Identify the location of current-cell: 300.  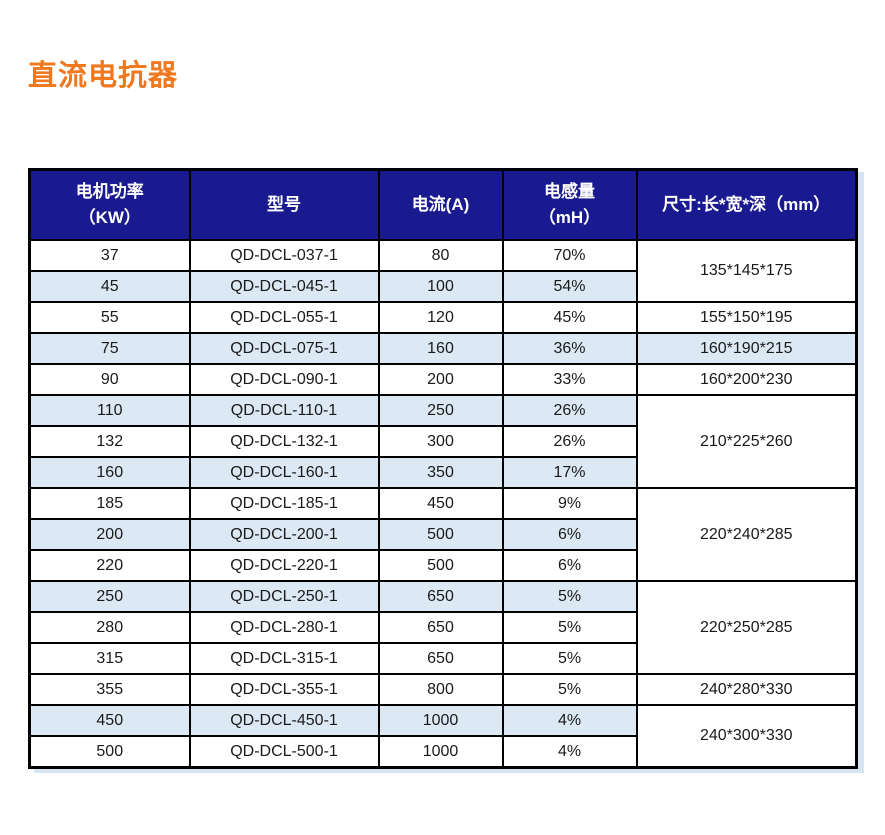
(440, 441).